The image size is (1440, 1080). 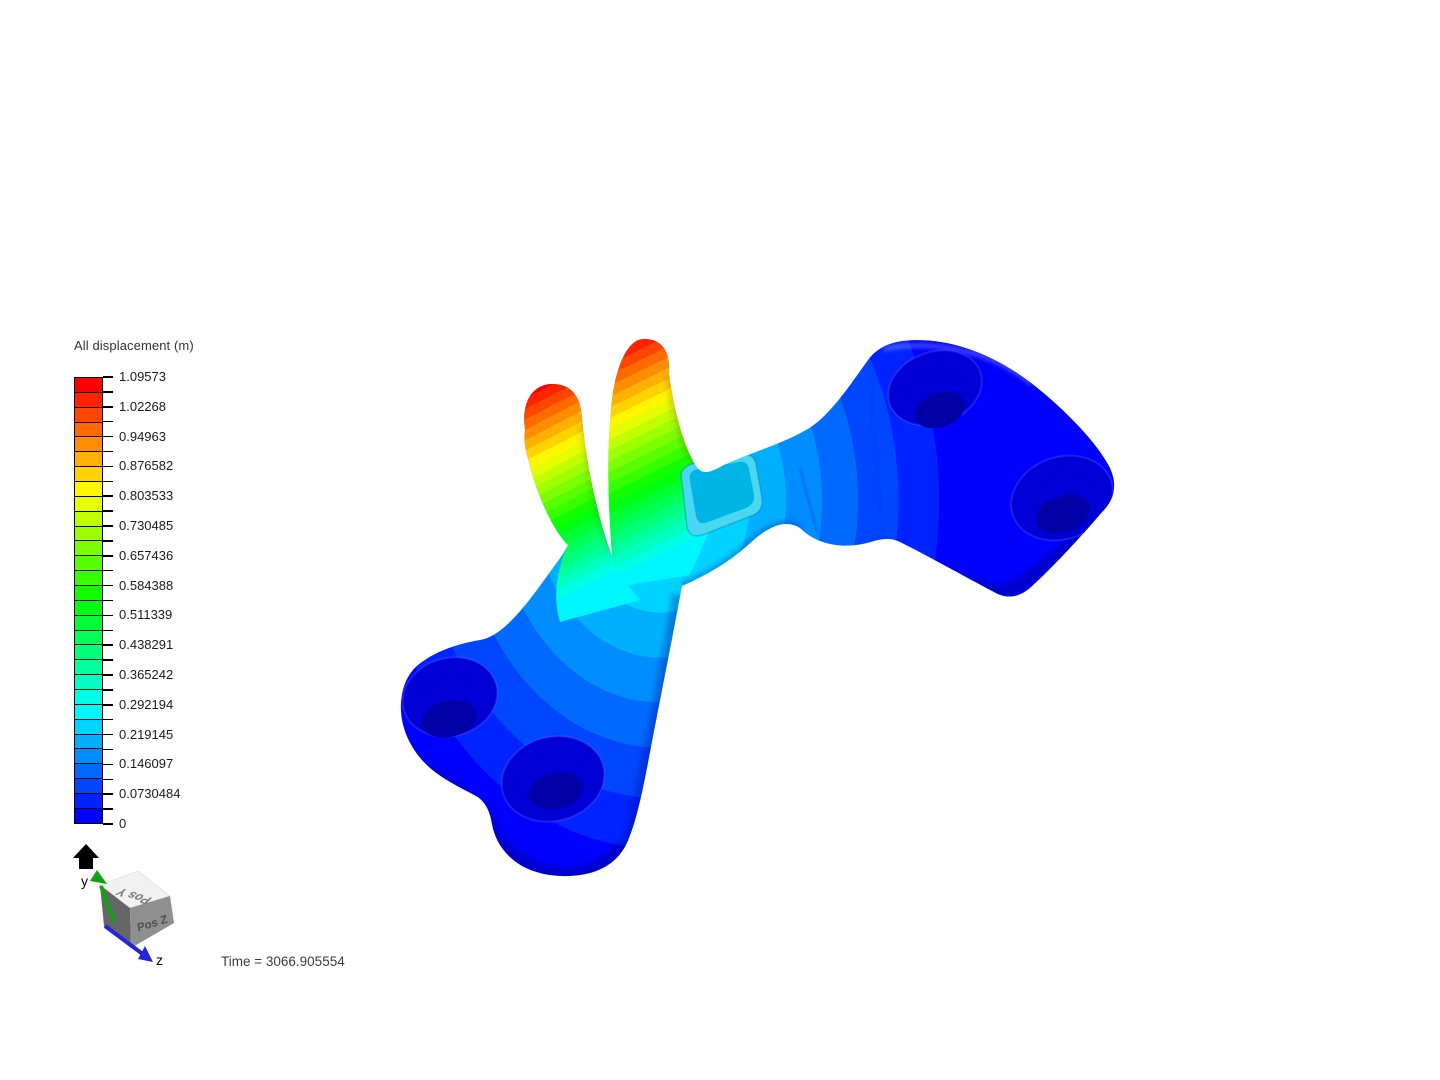 I want to click on legend-tick-label: 0.219145, so click(x=146, y=734).